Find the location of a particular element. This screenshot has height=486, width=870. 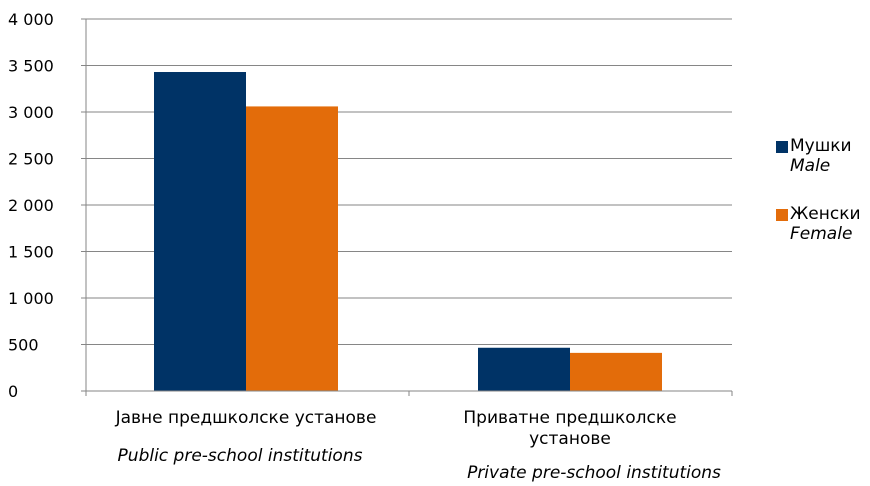

legend-swatch-male is located at coordinates (782, 147).